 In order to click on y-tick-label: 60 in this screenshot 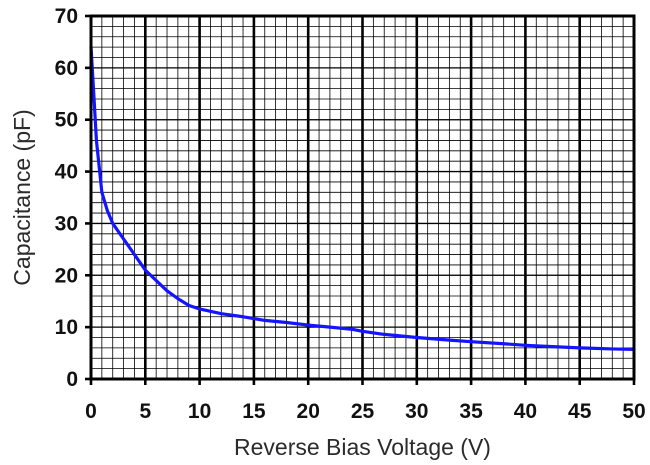, I will do `click(66, 68)`.